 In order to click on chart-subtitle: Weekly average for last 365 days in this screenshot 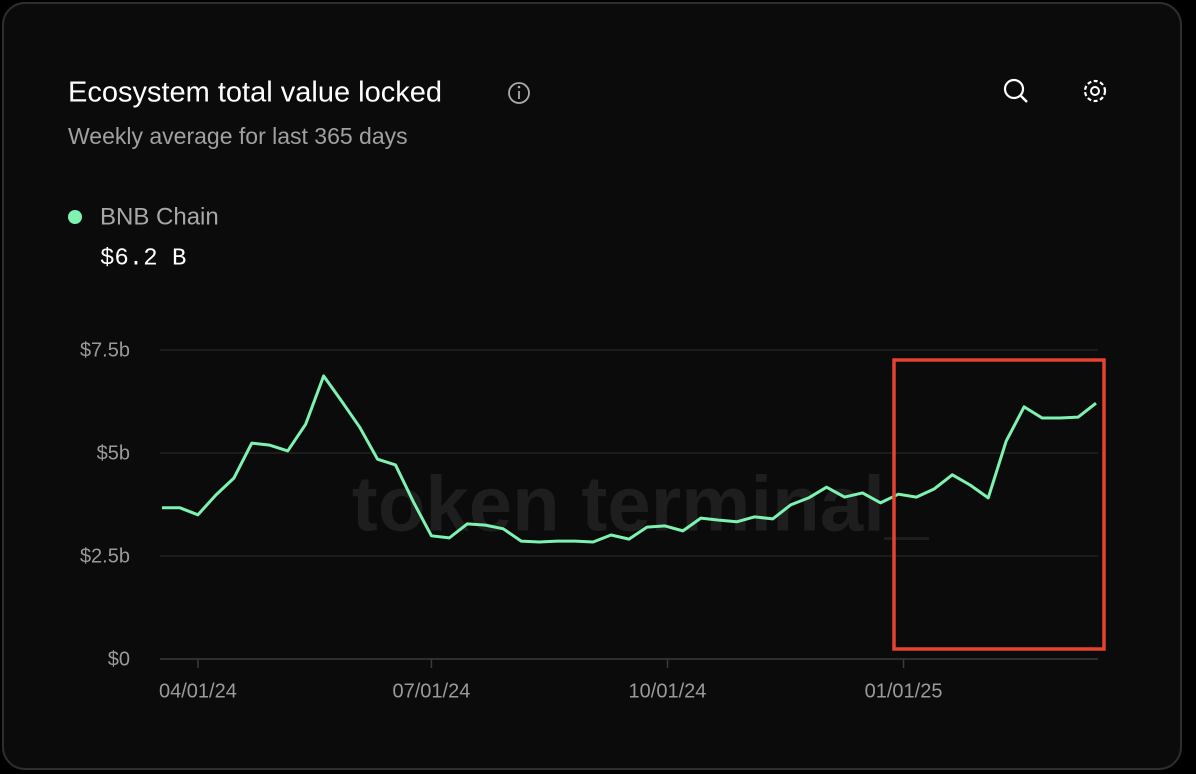, I will do `click(238, 136)`.